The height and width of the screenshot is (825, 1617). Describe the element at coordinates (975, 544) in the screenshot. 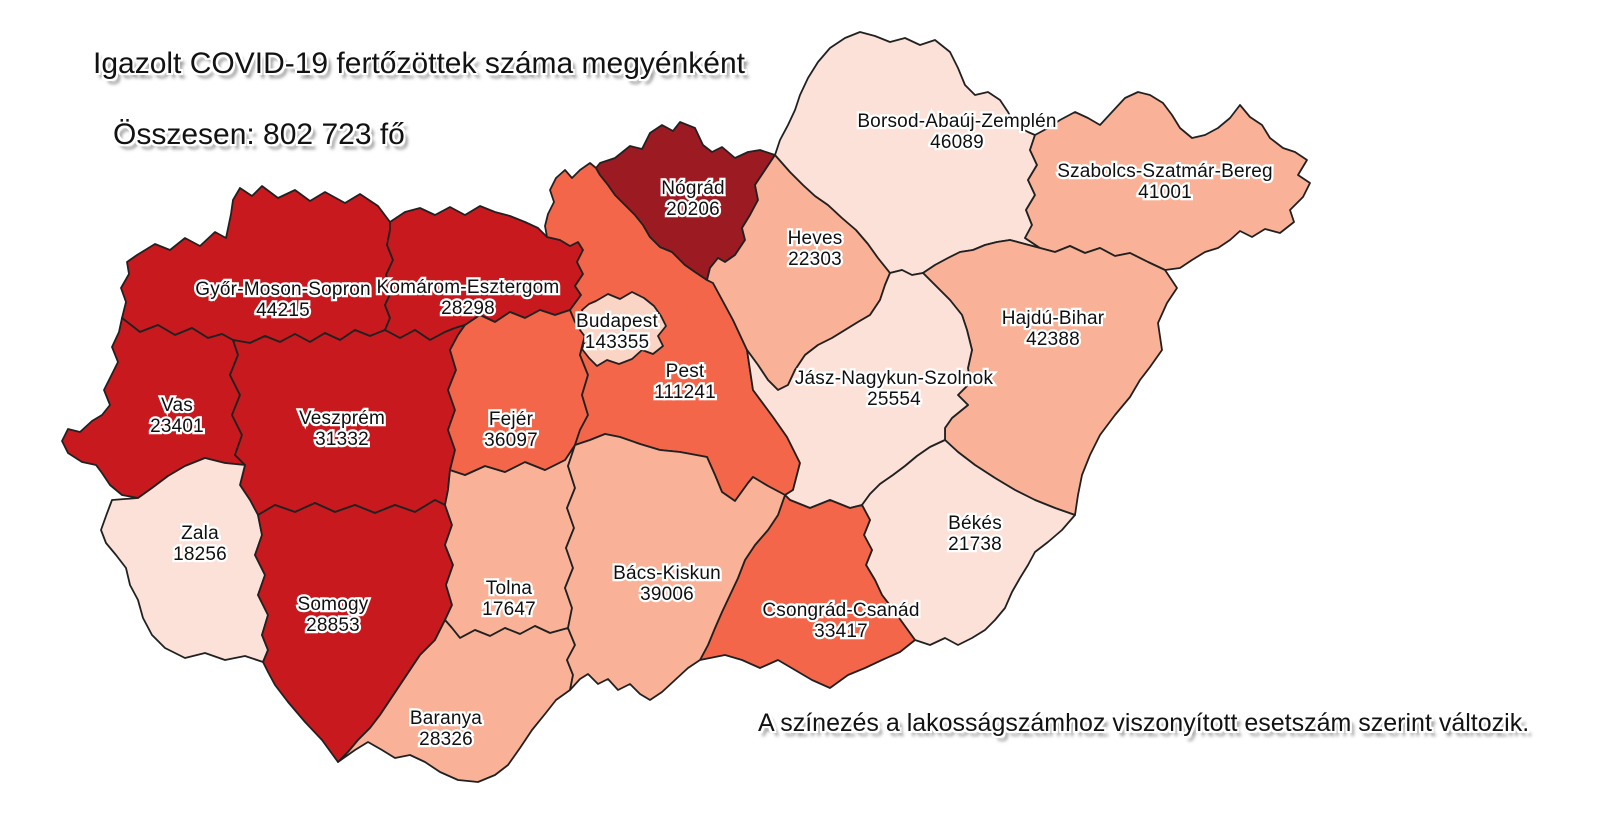

I see `county-value-bekes: 21738` at that location.